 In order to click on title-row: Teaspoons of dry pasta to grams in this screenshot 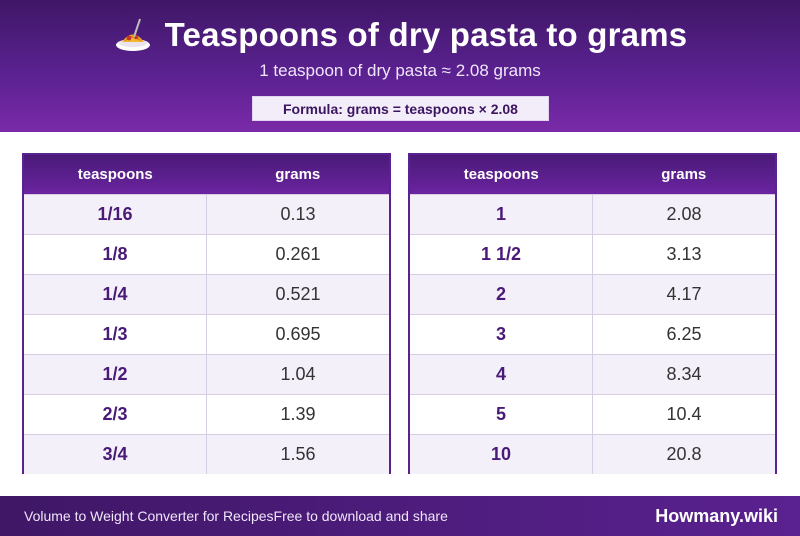, I will do `click(400, 35)`.